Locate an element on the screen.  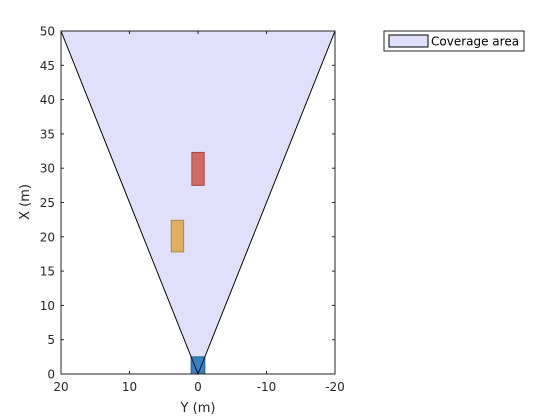
y-tick-label: 10 is located at coordinates (47, 306).